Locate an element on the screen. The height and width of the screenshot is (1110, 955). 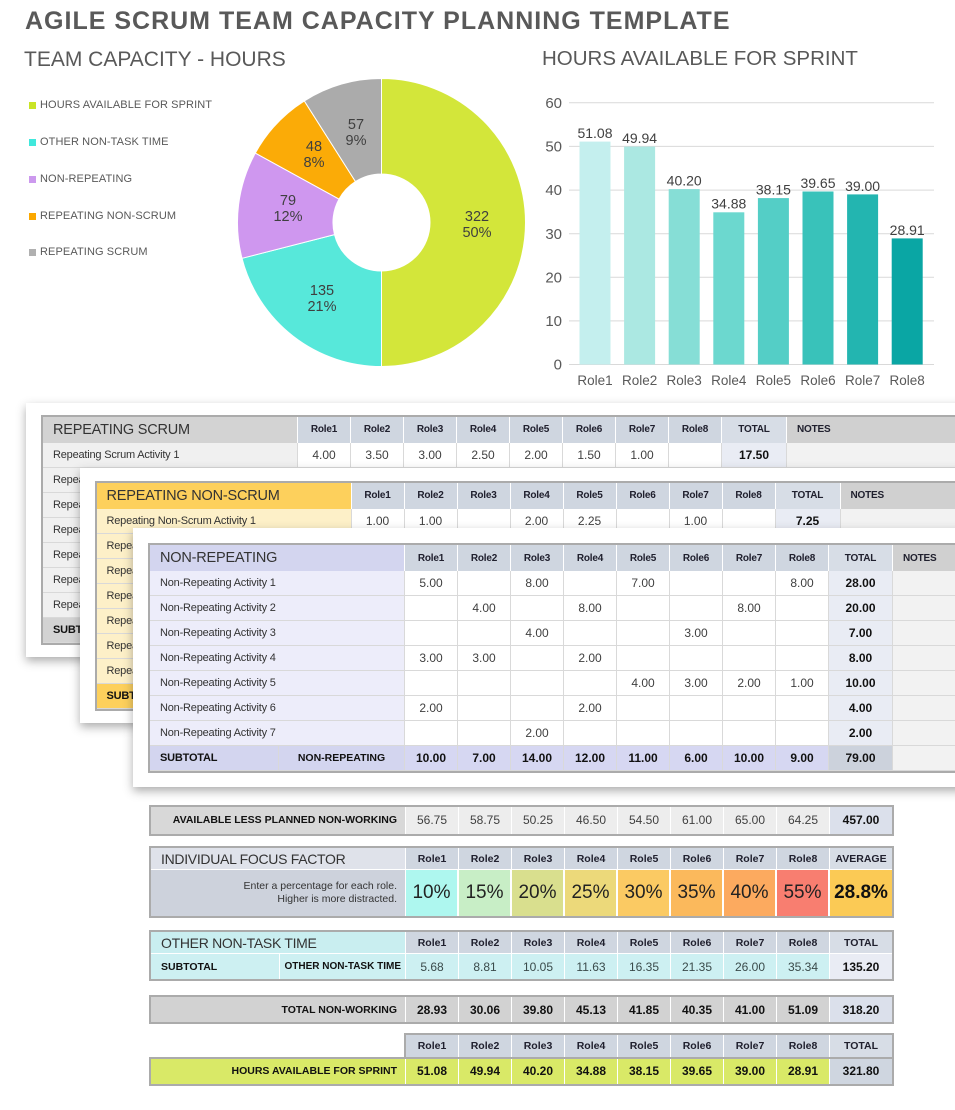
svg-text: 34.88 is located at coordinates (728, 204).